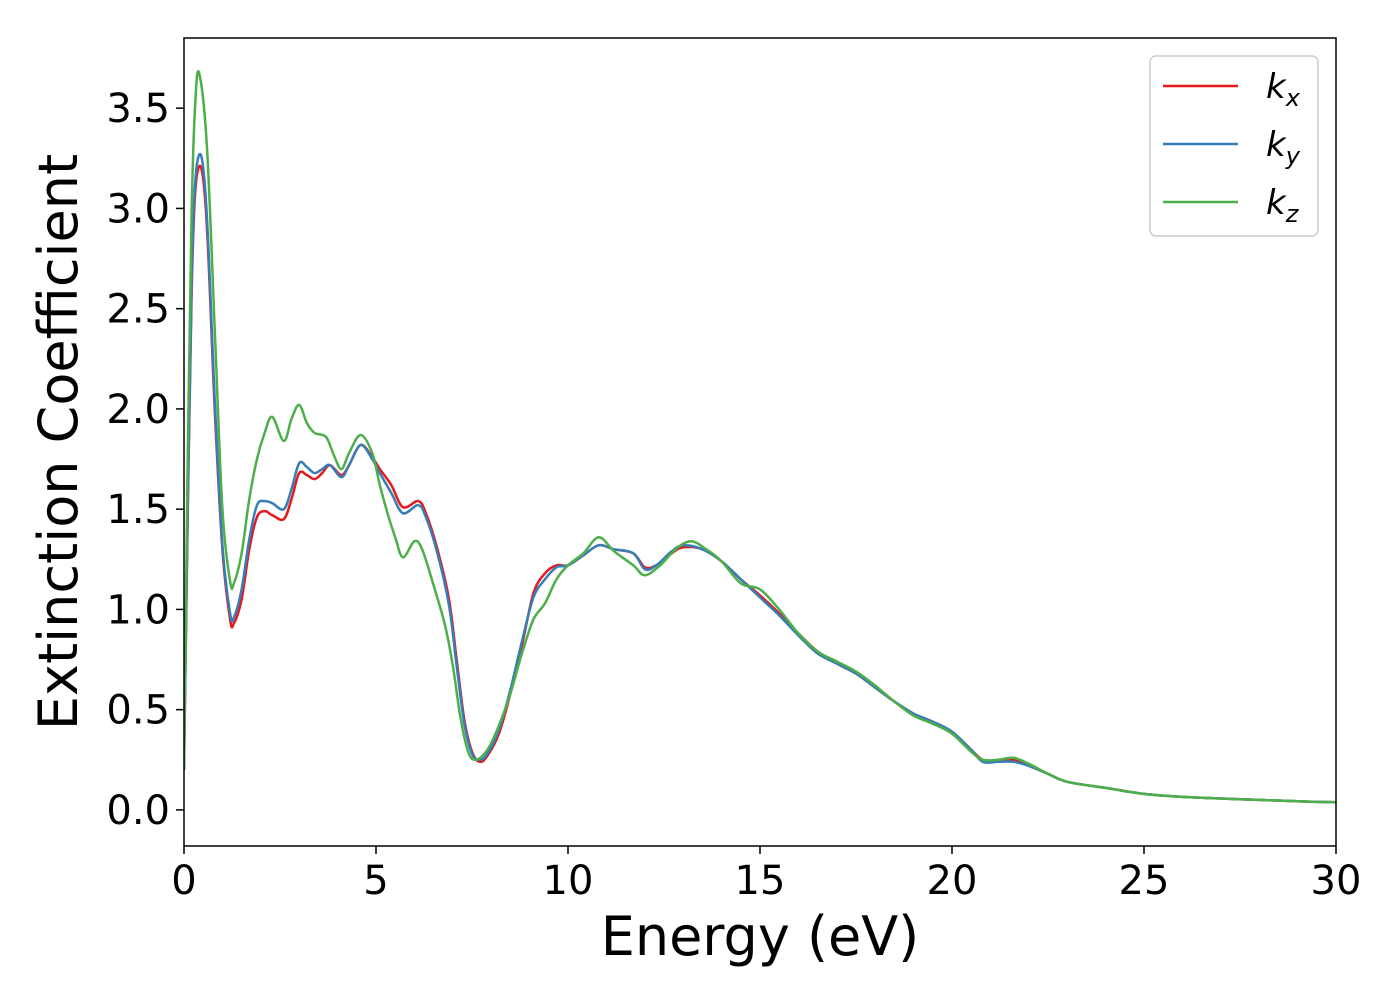 The height and width of the screenshot is (1000, 1400). I want to click on x-axis-title: Energy (eV), so click(760, 936).